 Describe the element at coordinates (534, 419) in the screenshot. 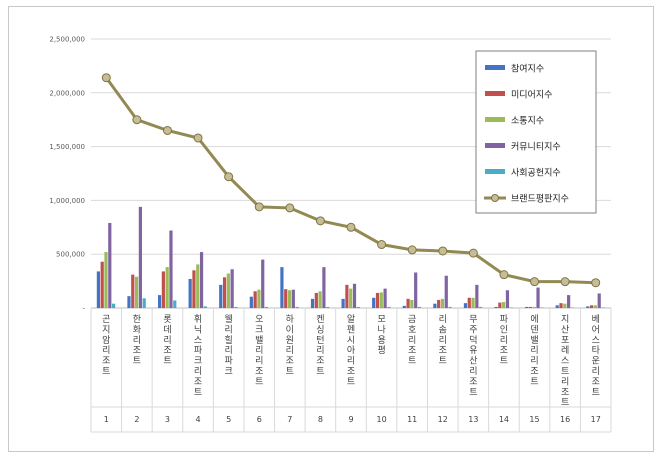

I see `x-rank-label: 15` at that location.